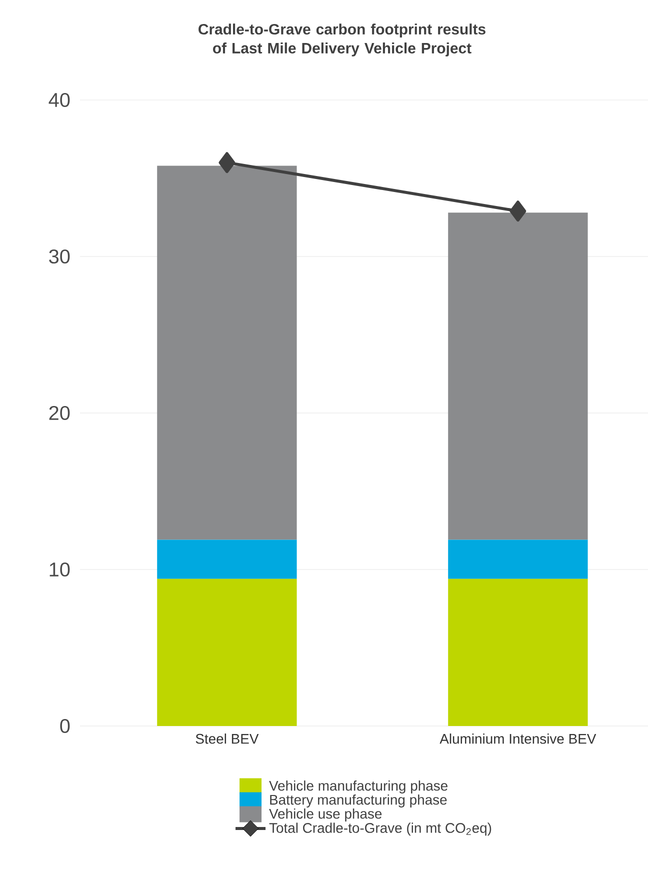 The image size is (648, 896). I want to click on y-tick-label: 40, so click(59, 100).